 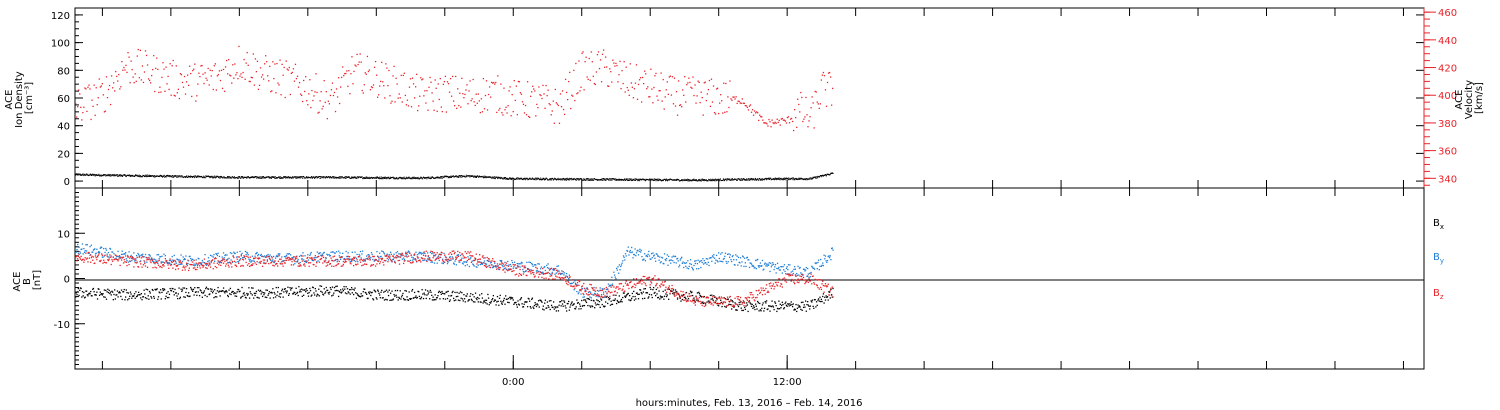 I want to click on velocity-tick-label: 420, so click(x=1447, y=69).